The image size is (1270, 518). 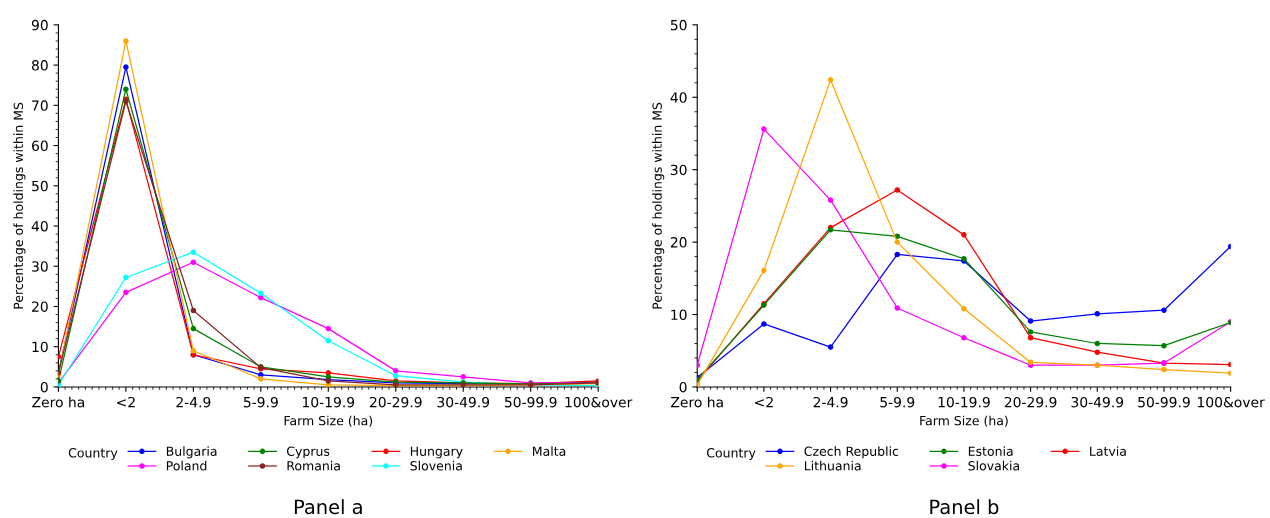 I want to click on legend-label: Malta, so click(x=549, y=451).